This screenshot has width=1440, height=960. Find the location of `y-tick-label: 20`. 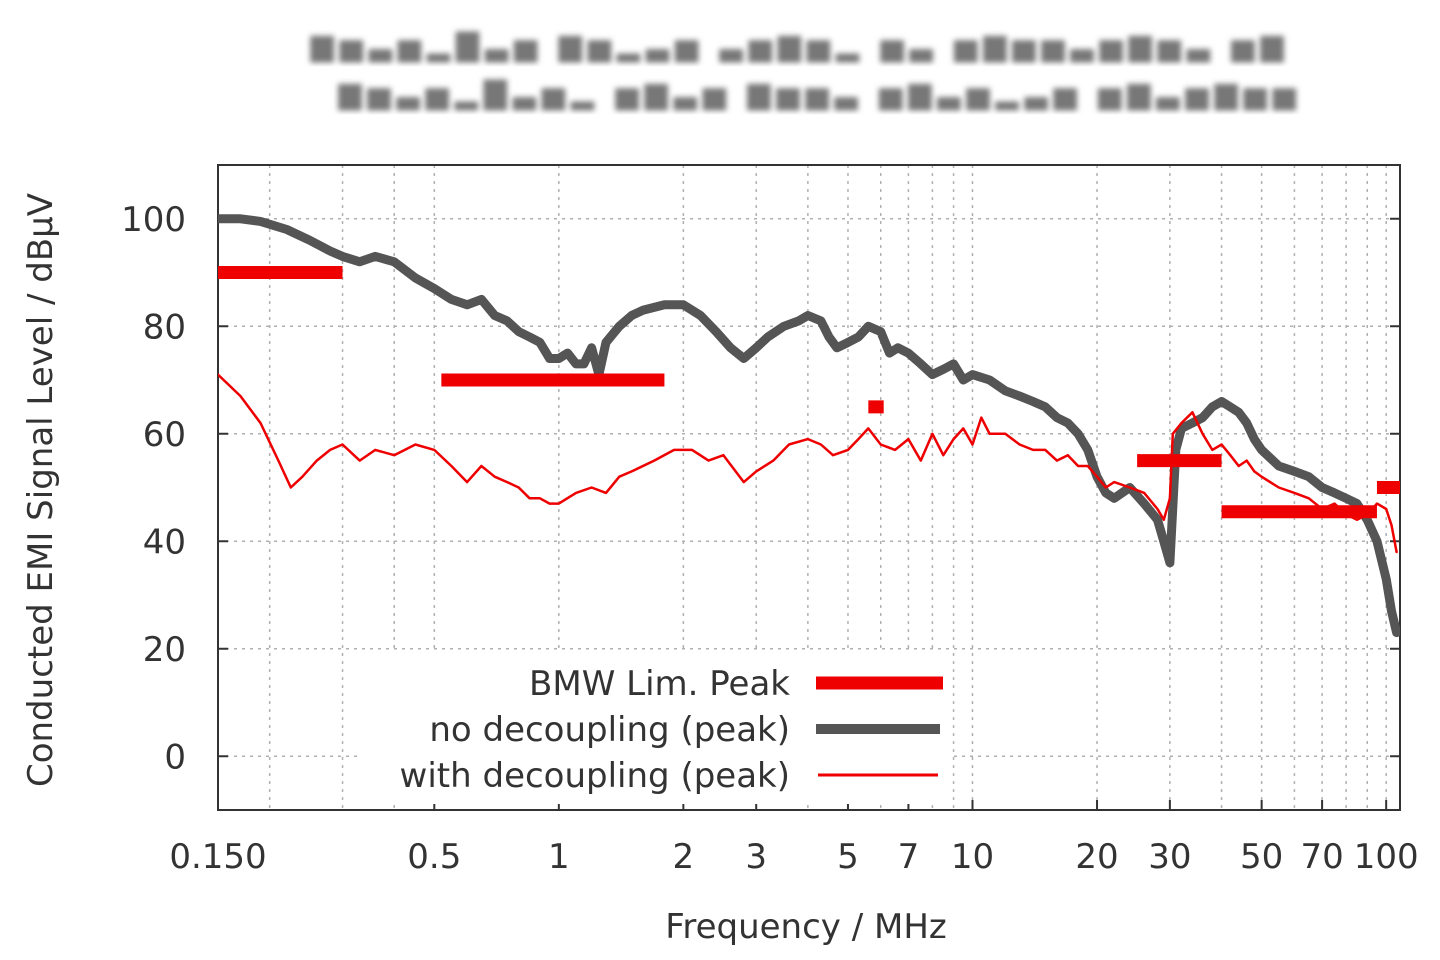

y-tick-label: 20 is located at coordinates (164, 650).